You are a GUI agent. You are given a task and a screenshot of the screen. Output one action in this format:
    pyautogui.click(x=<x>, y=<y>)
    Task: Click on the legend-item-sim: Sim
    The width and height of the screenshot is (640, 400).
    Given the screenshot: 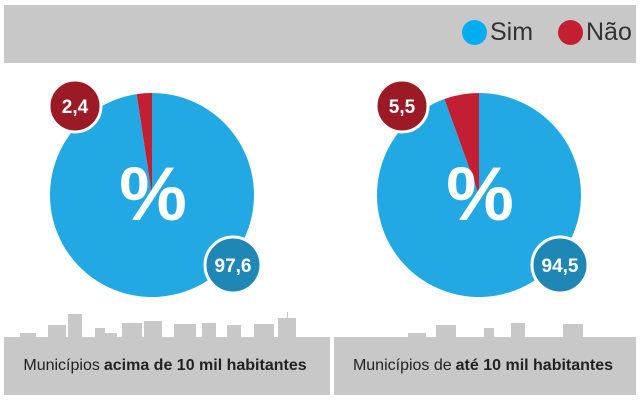 What is the action you would take?
    pyautogui.click(x=497, y=32)
    